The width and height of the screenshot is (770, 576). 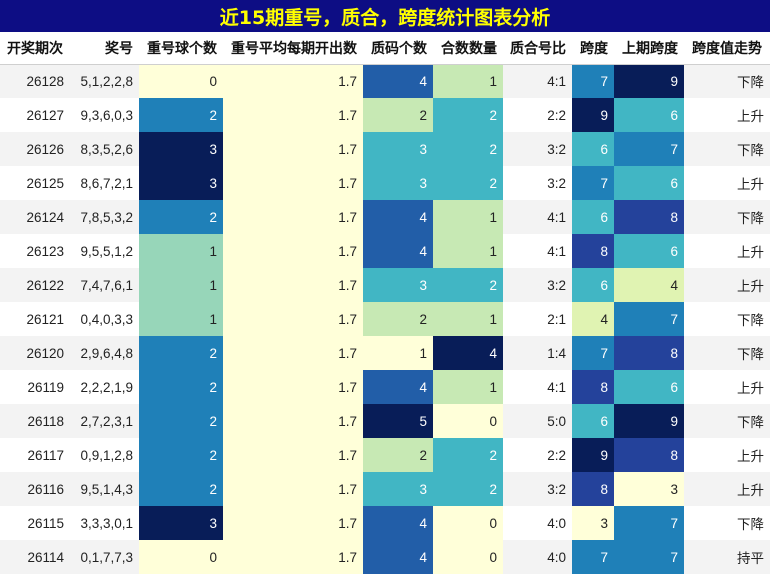 I want to click on period-cell: 26117, so click(x=35, y=455).